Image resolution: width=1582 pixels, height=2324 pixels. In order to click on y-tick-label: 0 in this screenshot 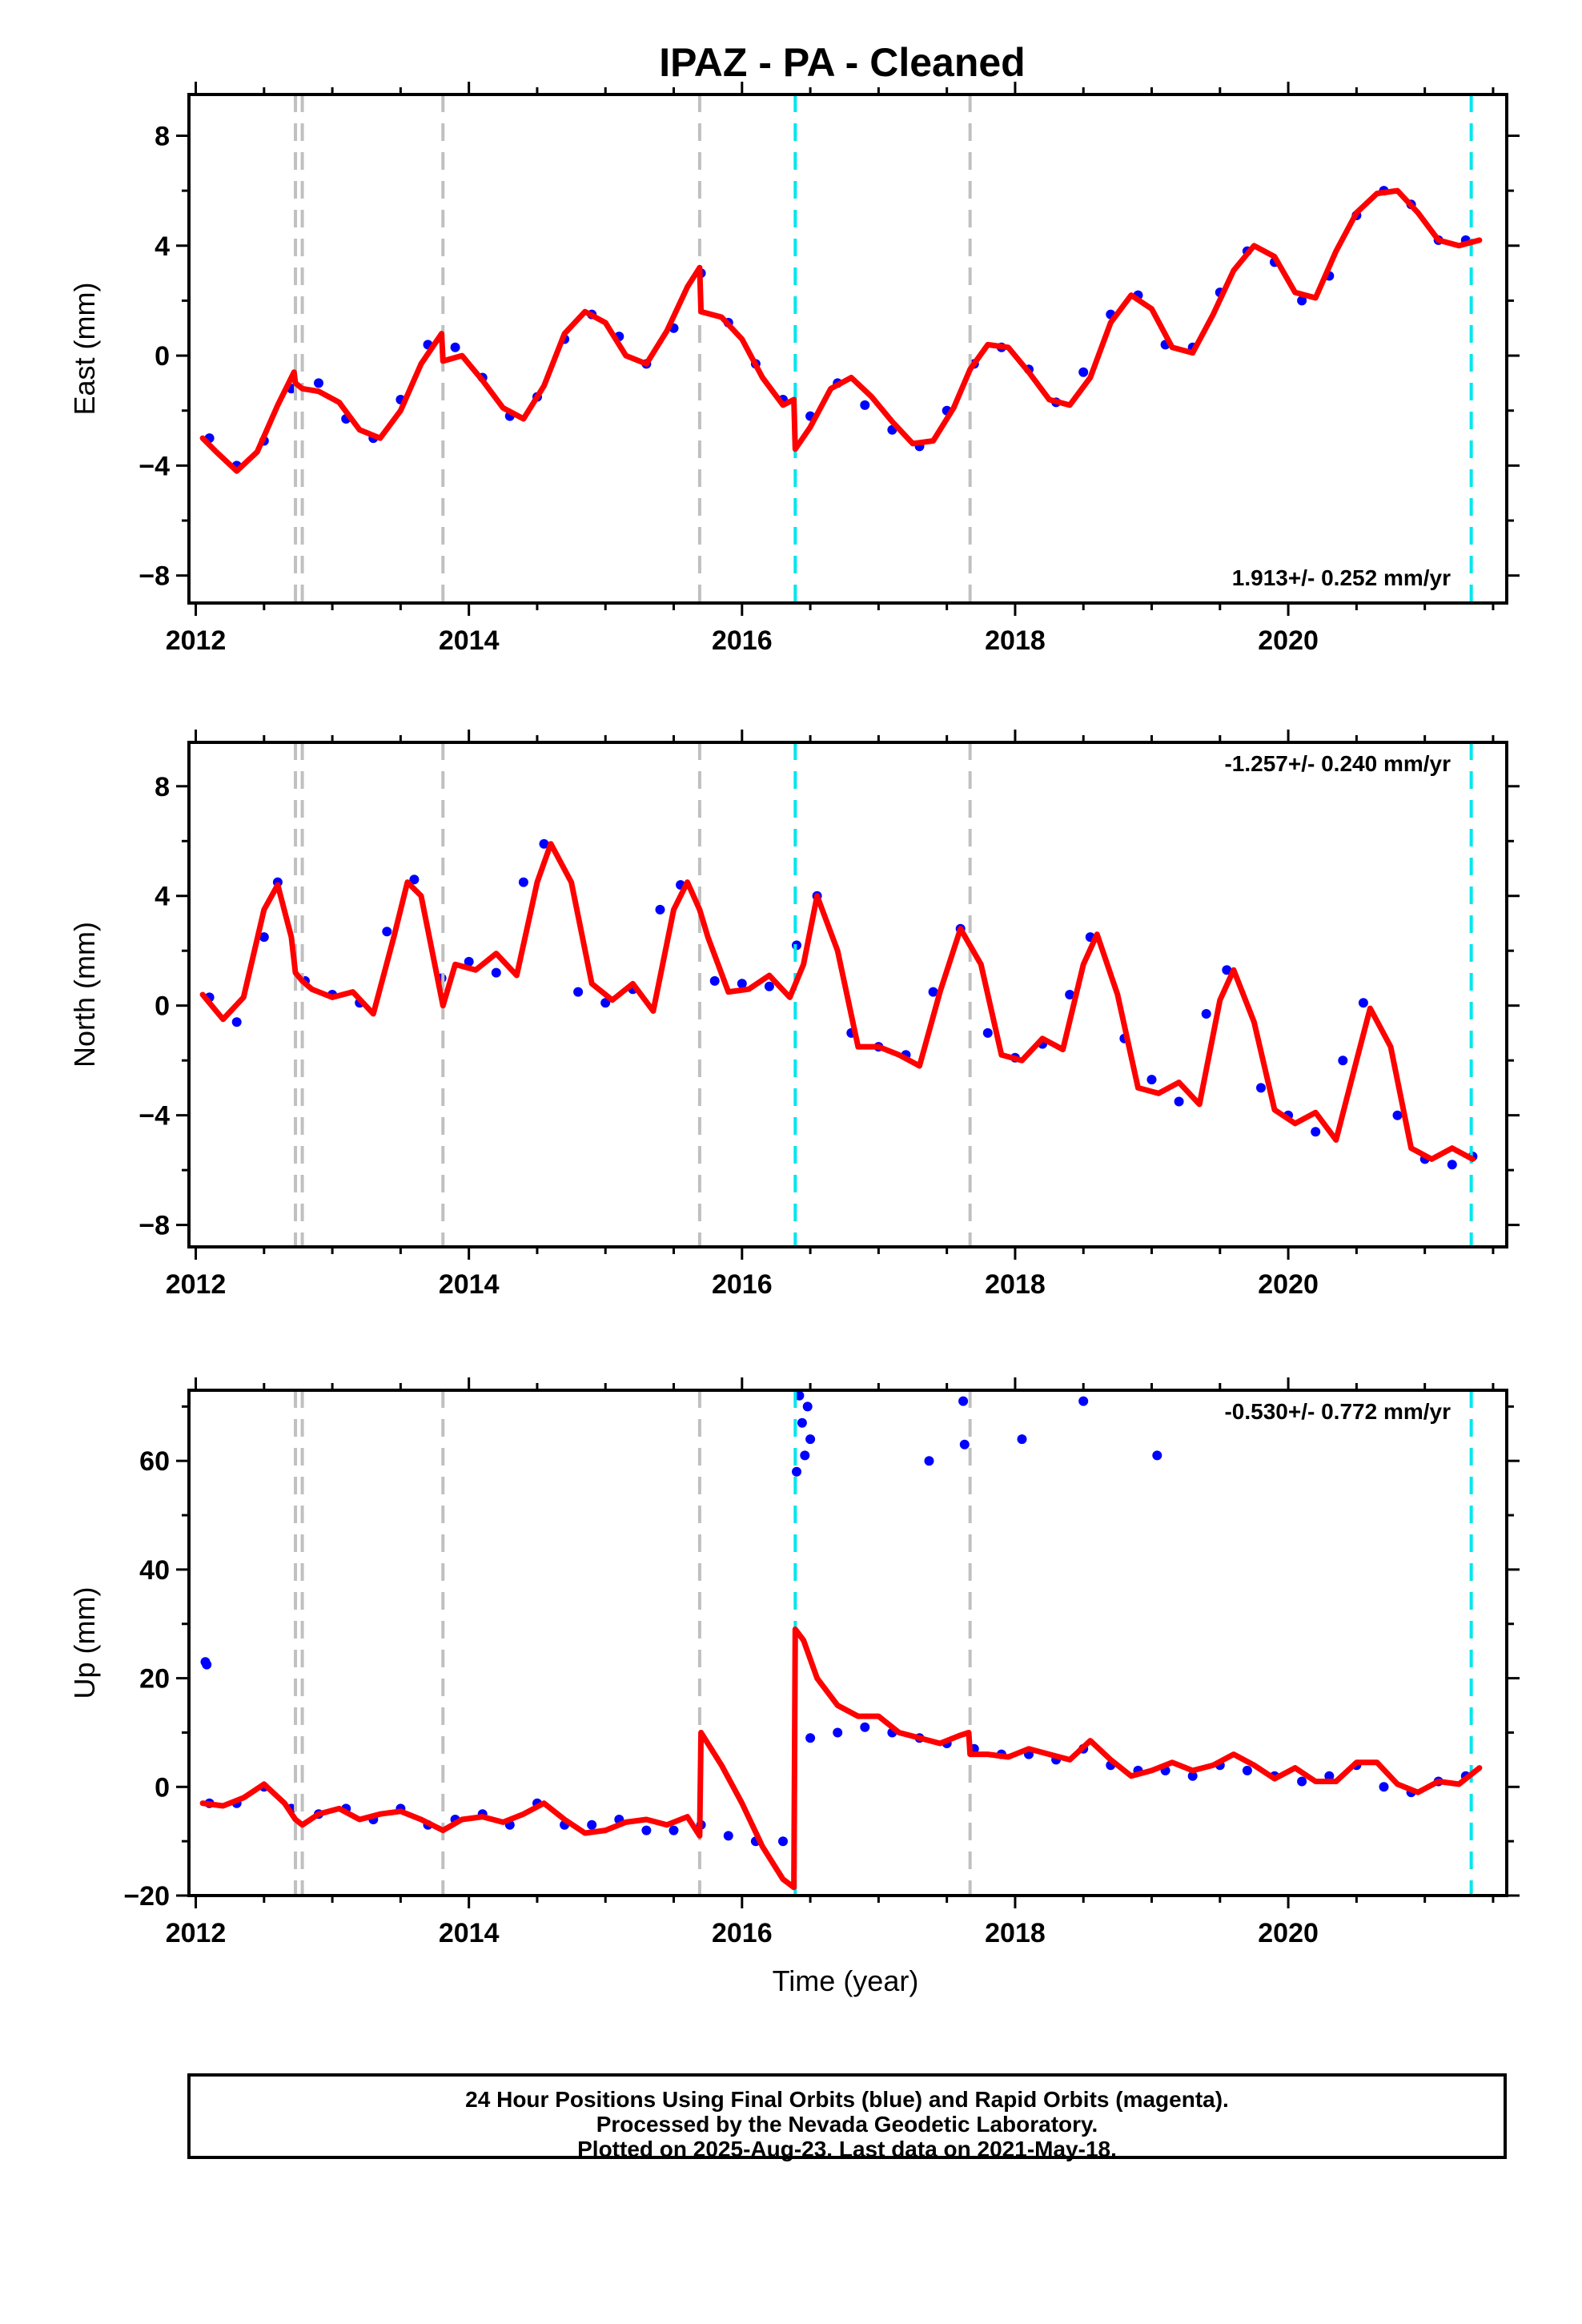, I will do `click(162, 356)`.